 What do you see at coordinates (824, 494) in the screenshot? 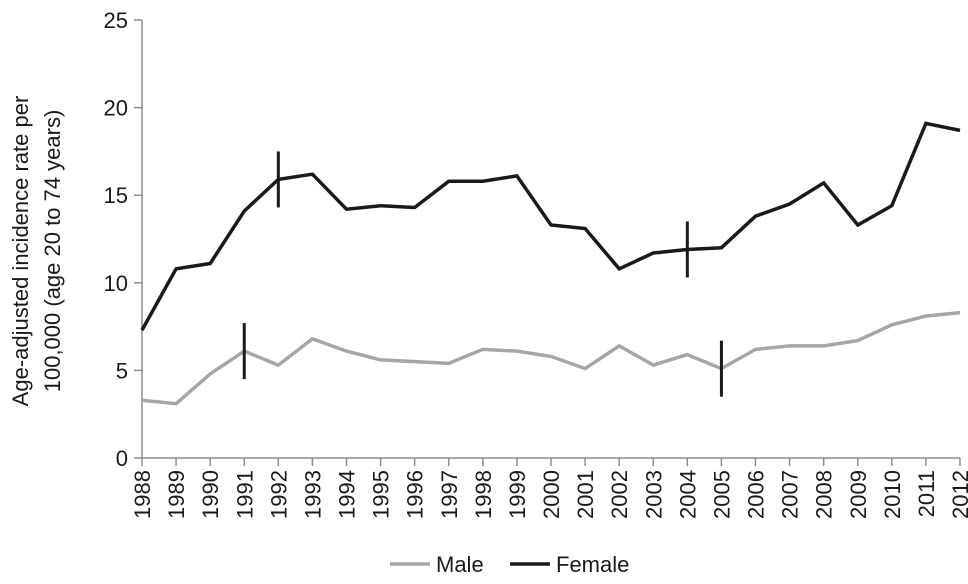
I see `x-tick-label-2008: 2008` at bounding box center [824, 494].